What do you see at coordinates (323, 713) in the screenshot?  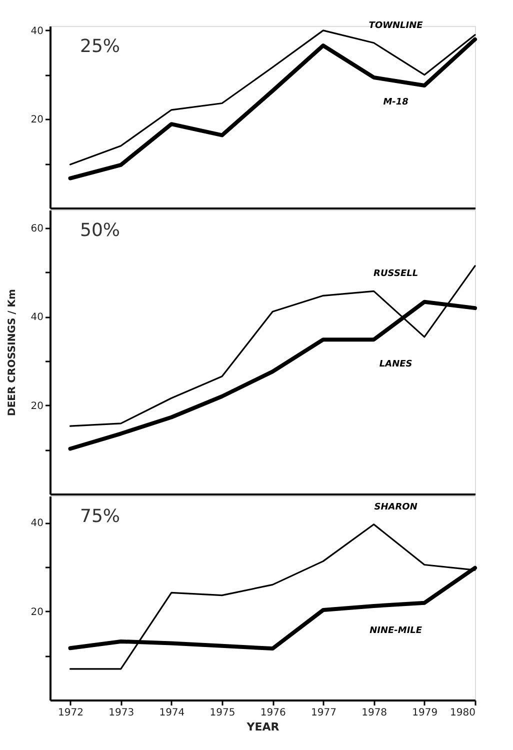 I see `x-tick-label: 1977` at bounding box center [323, 713].